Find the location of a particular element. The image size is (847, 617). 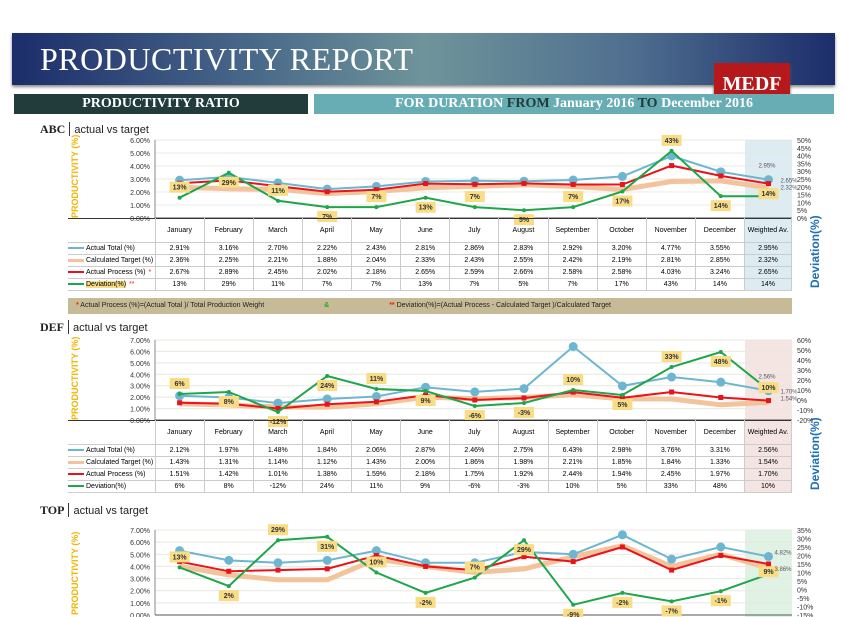

y2-tick-label: 60% is located at coordinates (804, 341).